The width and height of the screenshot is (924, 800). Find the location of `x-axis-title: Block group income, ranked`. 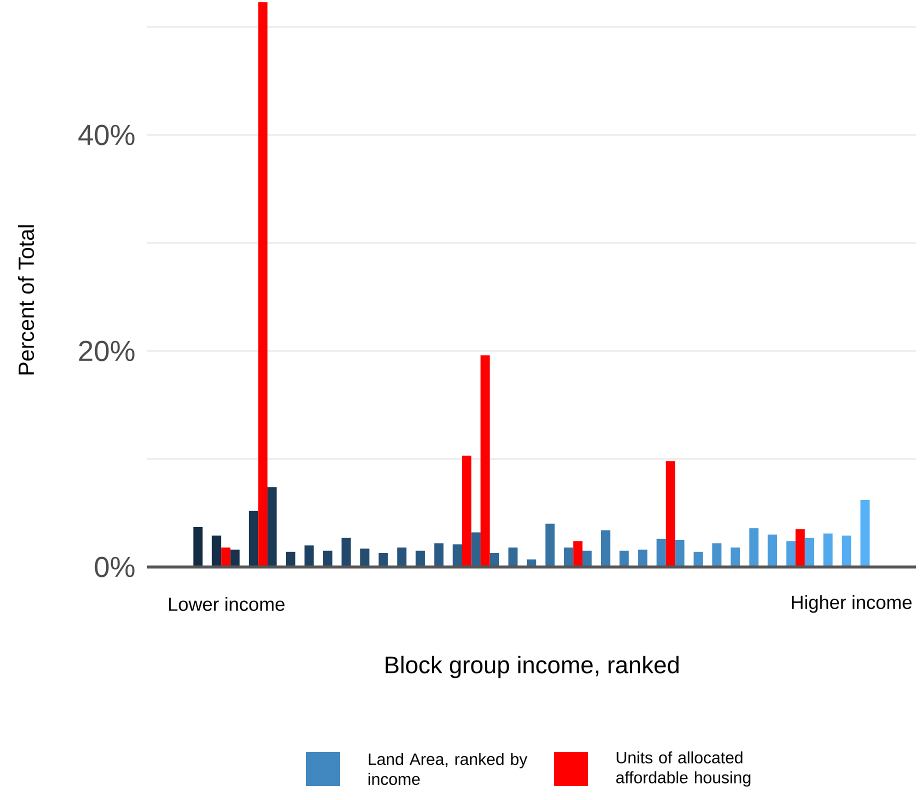

x-axis-title: Block group income, ranked is located at coordinates (532, 667).